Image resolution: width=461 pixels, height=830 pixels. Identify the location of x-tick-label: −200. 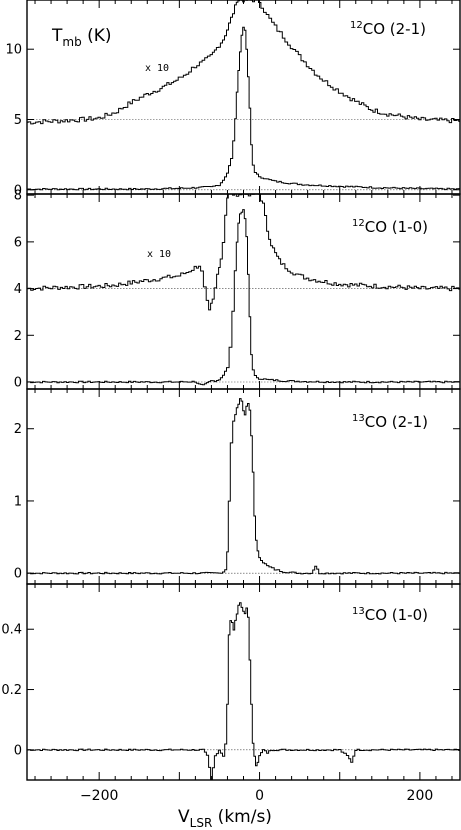
(99, 796).